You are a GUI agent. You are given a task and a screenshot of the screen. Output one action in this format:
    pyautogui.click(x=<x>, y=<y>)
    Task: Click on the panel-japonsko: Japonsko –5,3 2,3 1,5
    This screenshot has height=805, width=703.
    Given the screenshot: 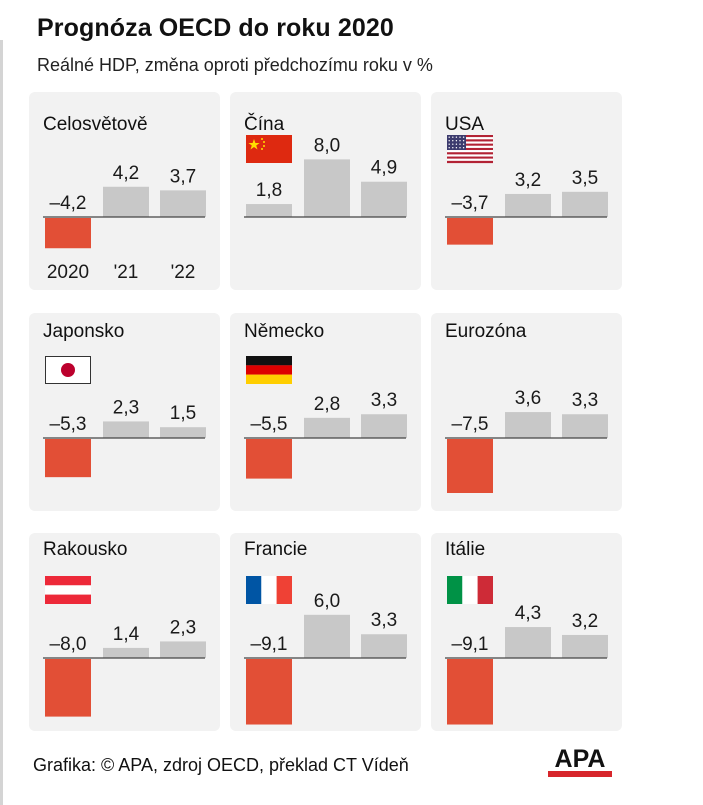 What is the action you would take?
    pyautogui.click(x=124, y=412)
    